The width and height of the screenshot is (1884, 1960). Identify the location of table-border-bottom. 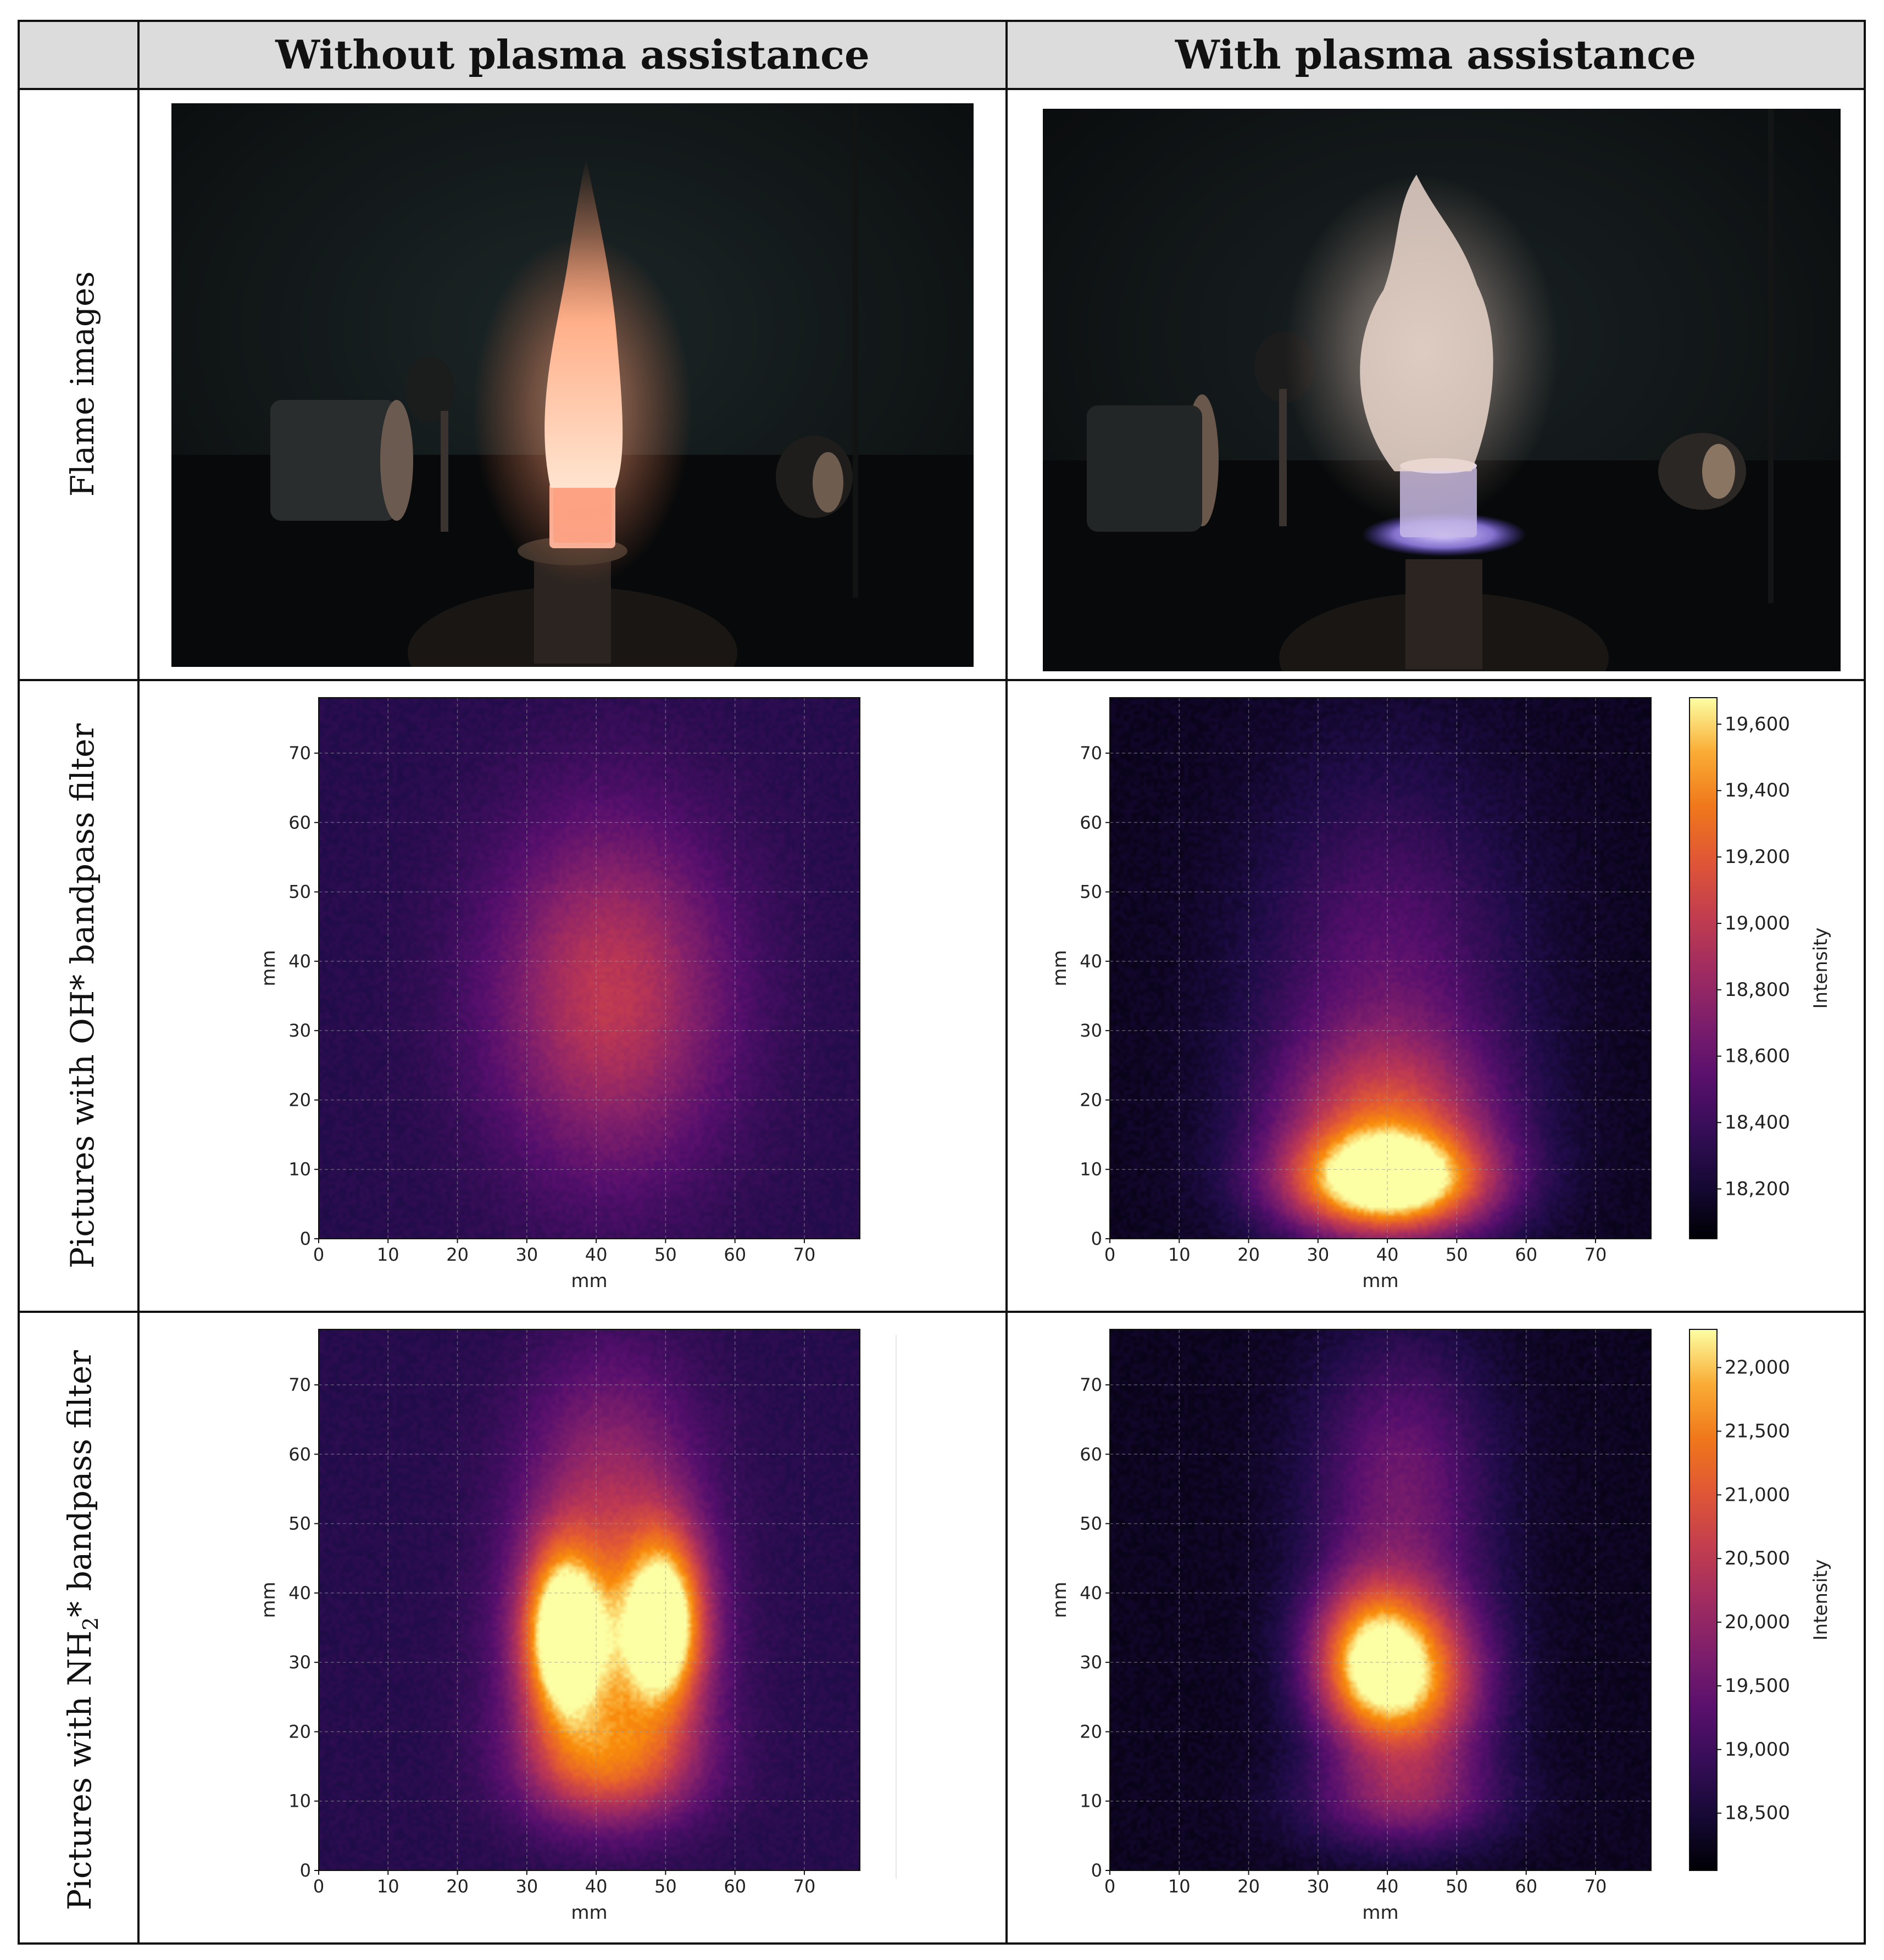
(942, 1944).